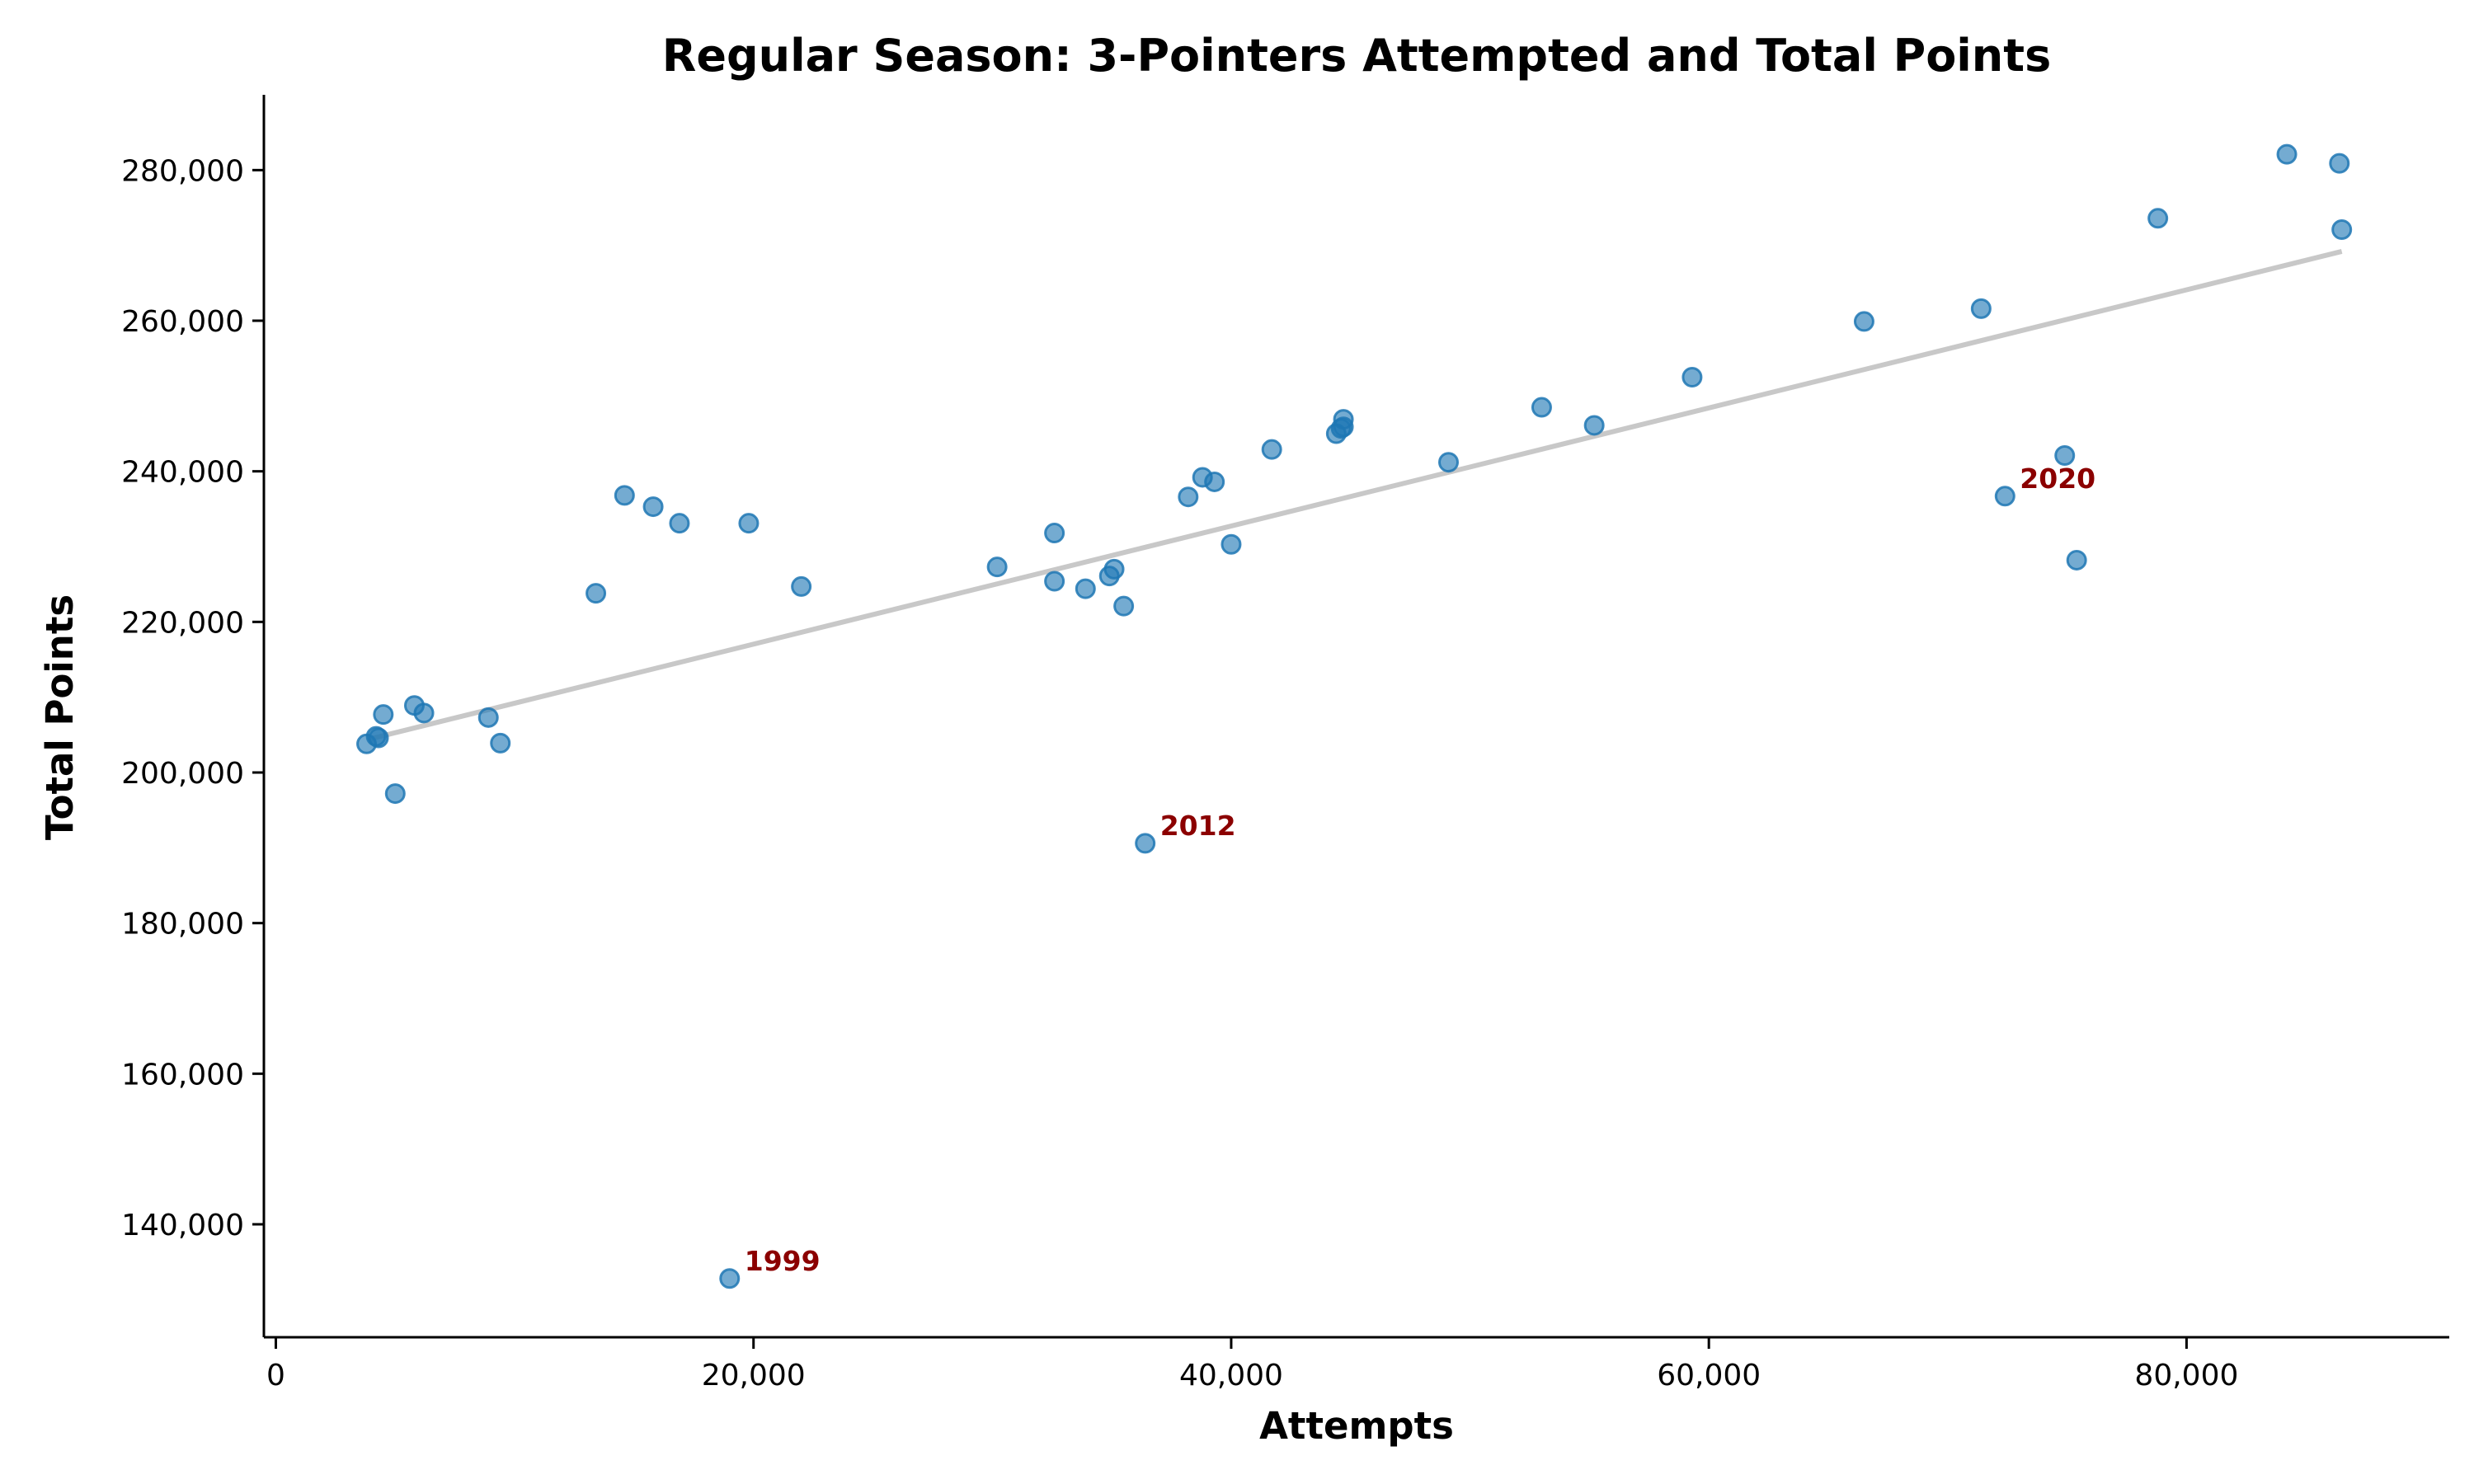 This screenshot has height=1484, width=2474. What do you see at coordinates (1198, 826) in the screenshot?
I see `annotation-label: 2012` at bounding box center [1198, 826].